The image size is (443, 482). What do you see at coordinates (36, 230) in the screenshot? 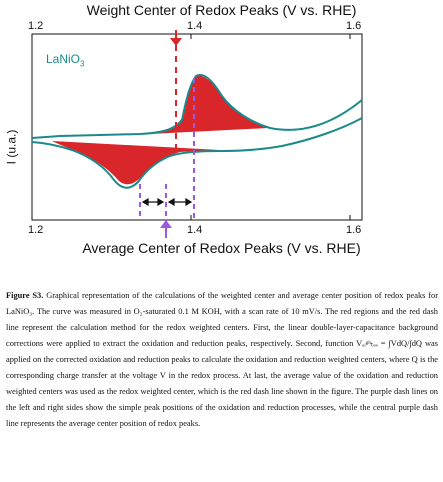
I see `bottom-tick-1: 1.2` at bounding box center [36, 230].